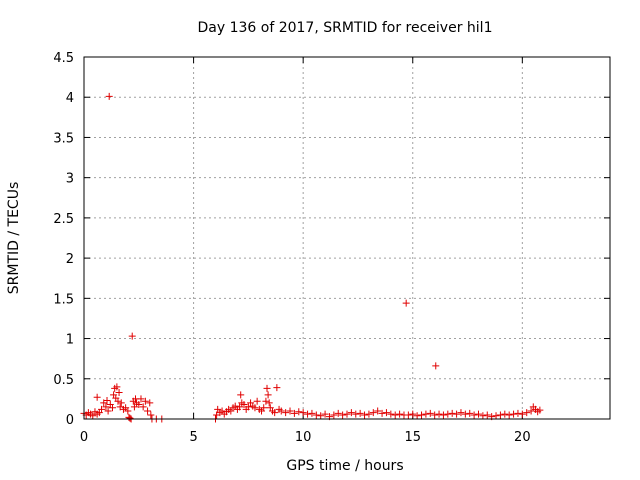 This screenshot has height=480, width=640. I want to click on y-tick-label: 1.5, so click(63, 299).